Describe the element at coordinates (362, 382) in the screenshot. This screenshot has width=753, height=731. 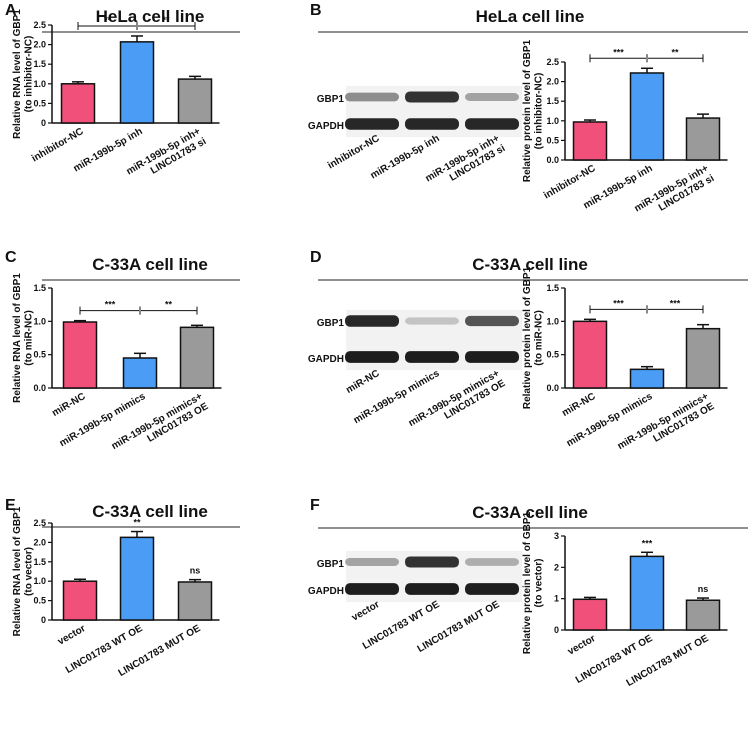
I see `blot-lane-label: miR-NC` at that location.